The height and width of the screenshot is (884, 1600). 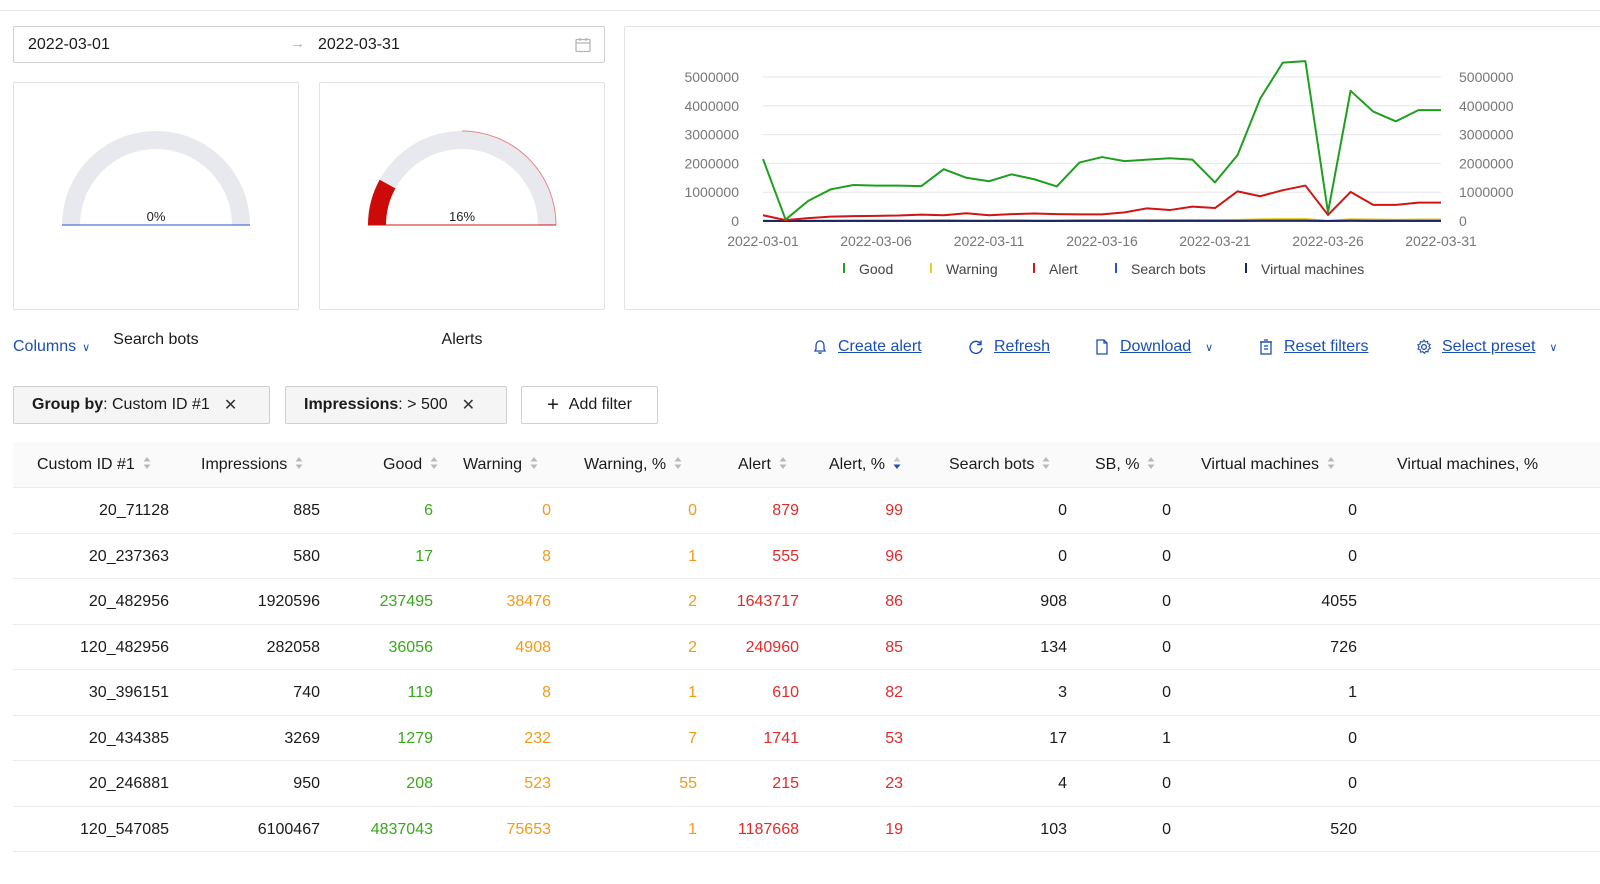 I want to click on table-cell: 885, so click(x=306, y=510).